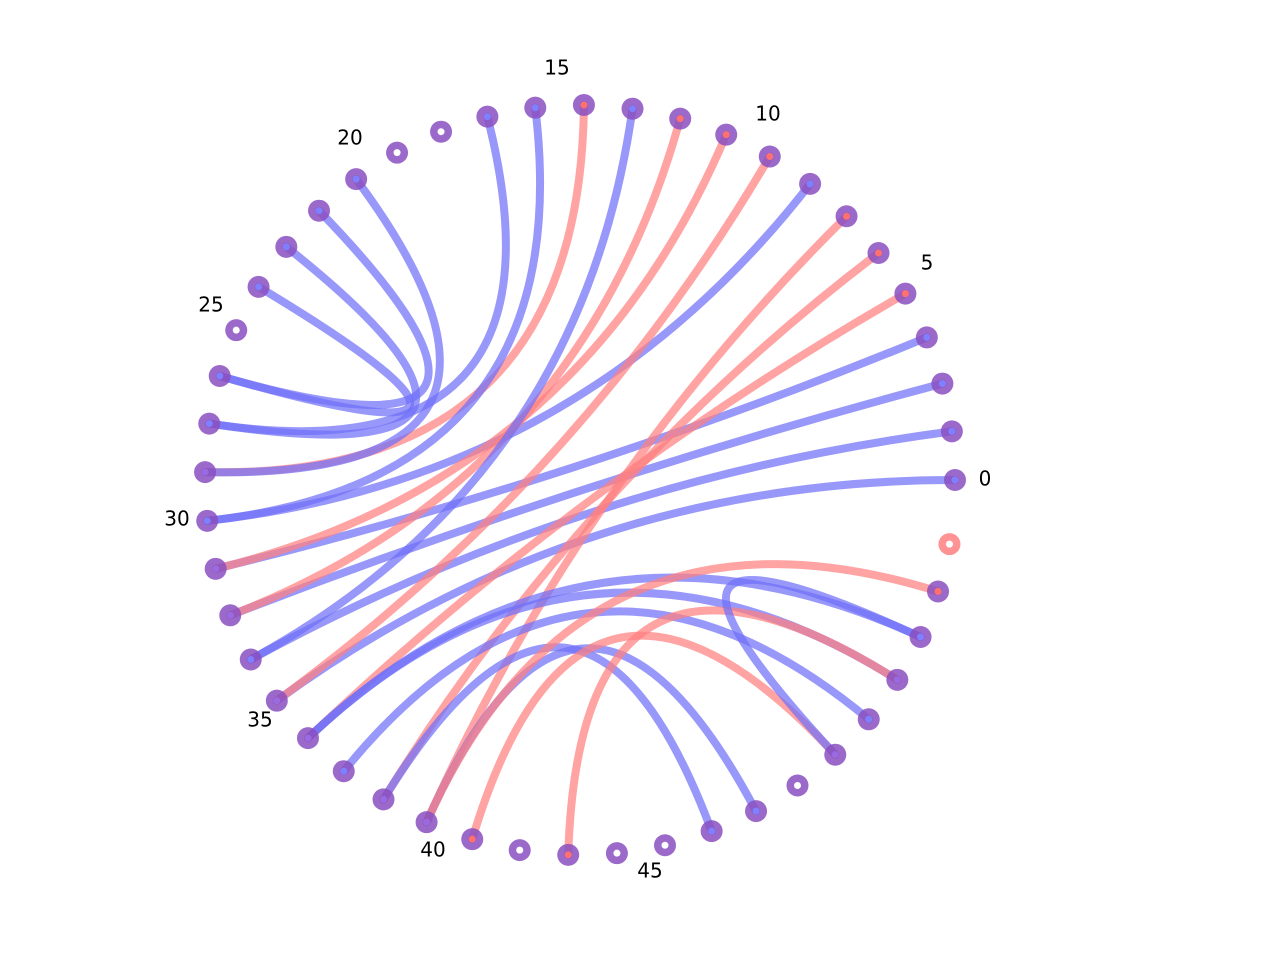 The height and width of the screenshot is (960, 1280). I want to click on node-34-center, so click(472, 839).